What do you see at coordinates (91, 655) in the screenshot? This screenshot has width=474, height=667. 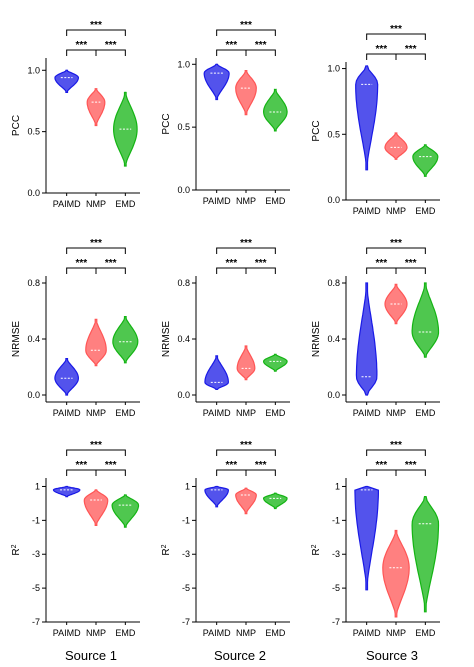 I see `column-title-source-1: Source 1` at bounding box center [91, 655].